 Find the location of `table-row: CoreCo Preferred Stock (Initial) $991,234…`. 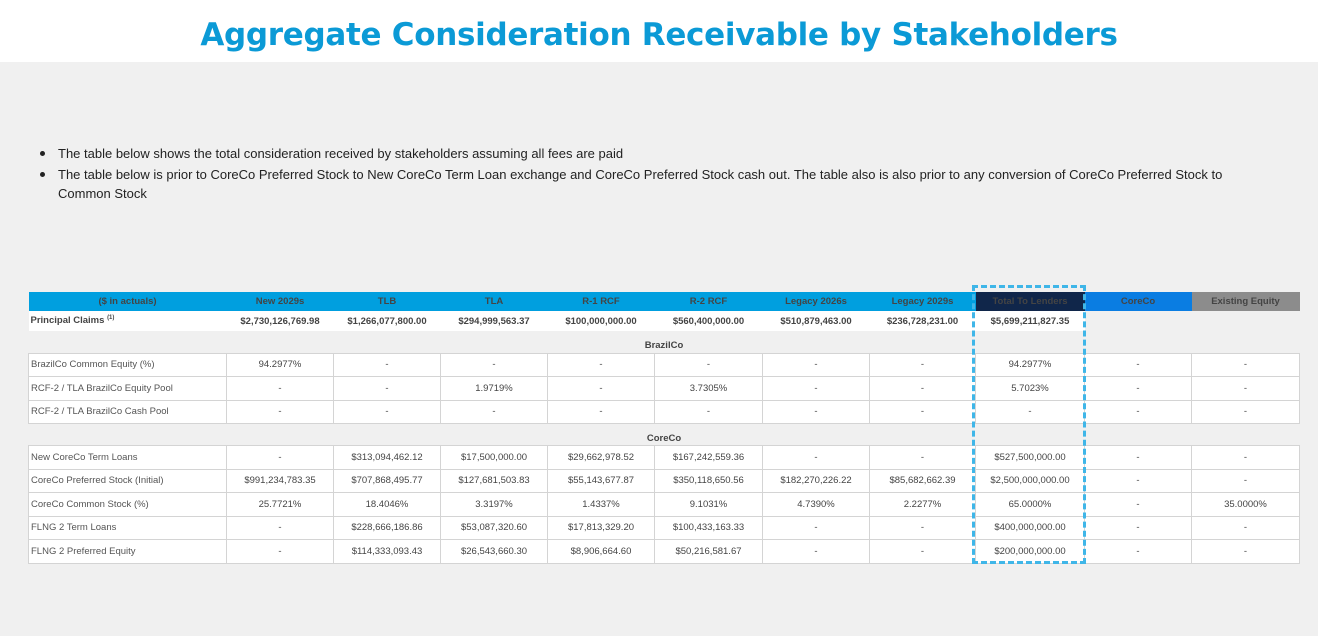

table-row: CoreCo Preferred Stock (Initial) $991,234… is located at coordinates (664, 480).